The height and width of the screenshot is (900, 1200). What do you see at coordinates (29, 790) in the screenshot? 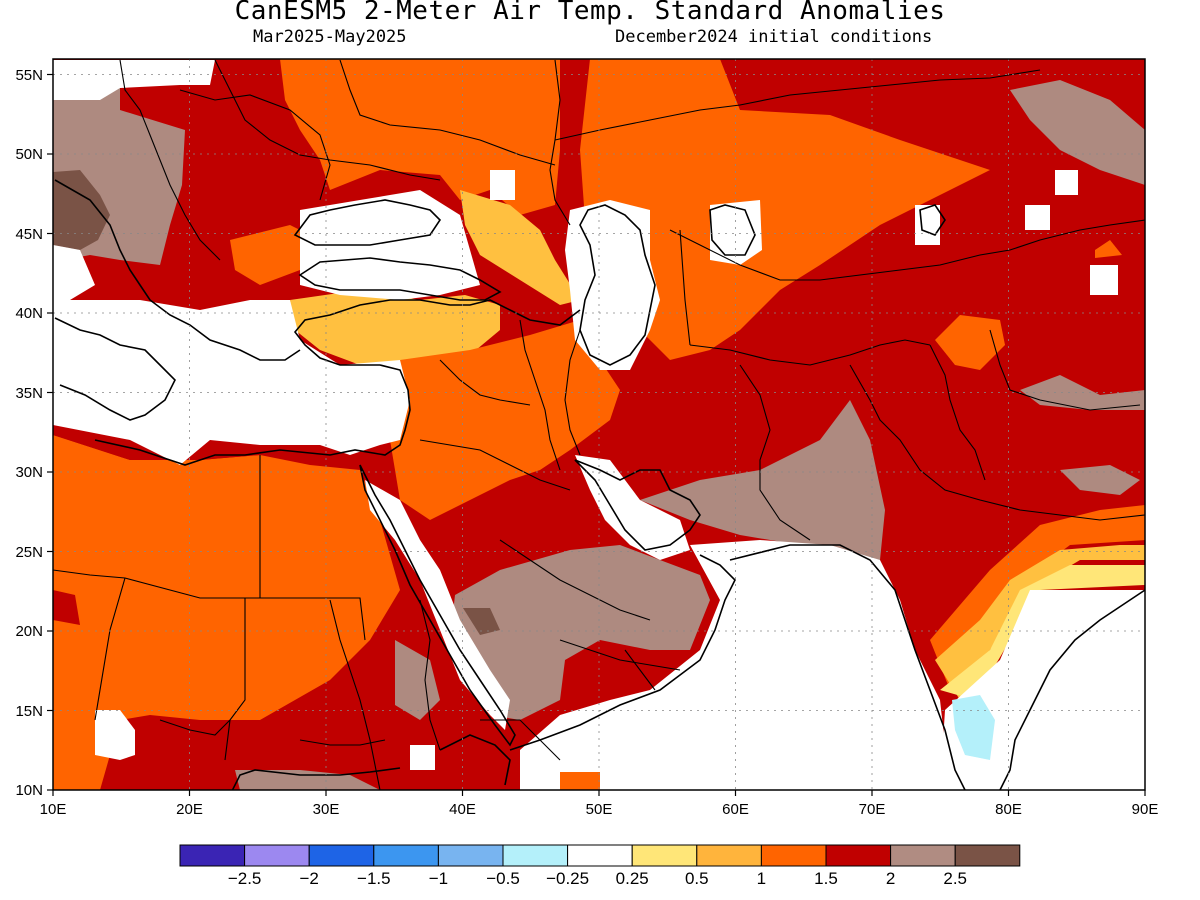
I see `y-tick-label: 10N` at bounding box center [29, 790].